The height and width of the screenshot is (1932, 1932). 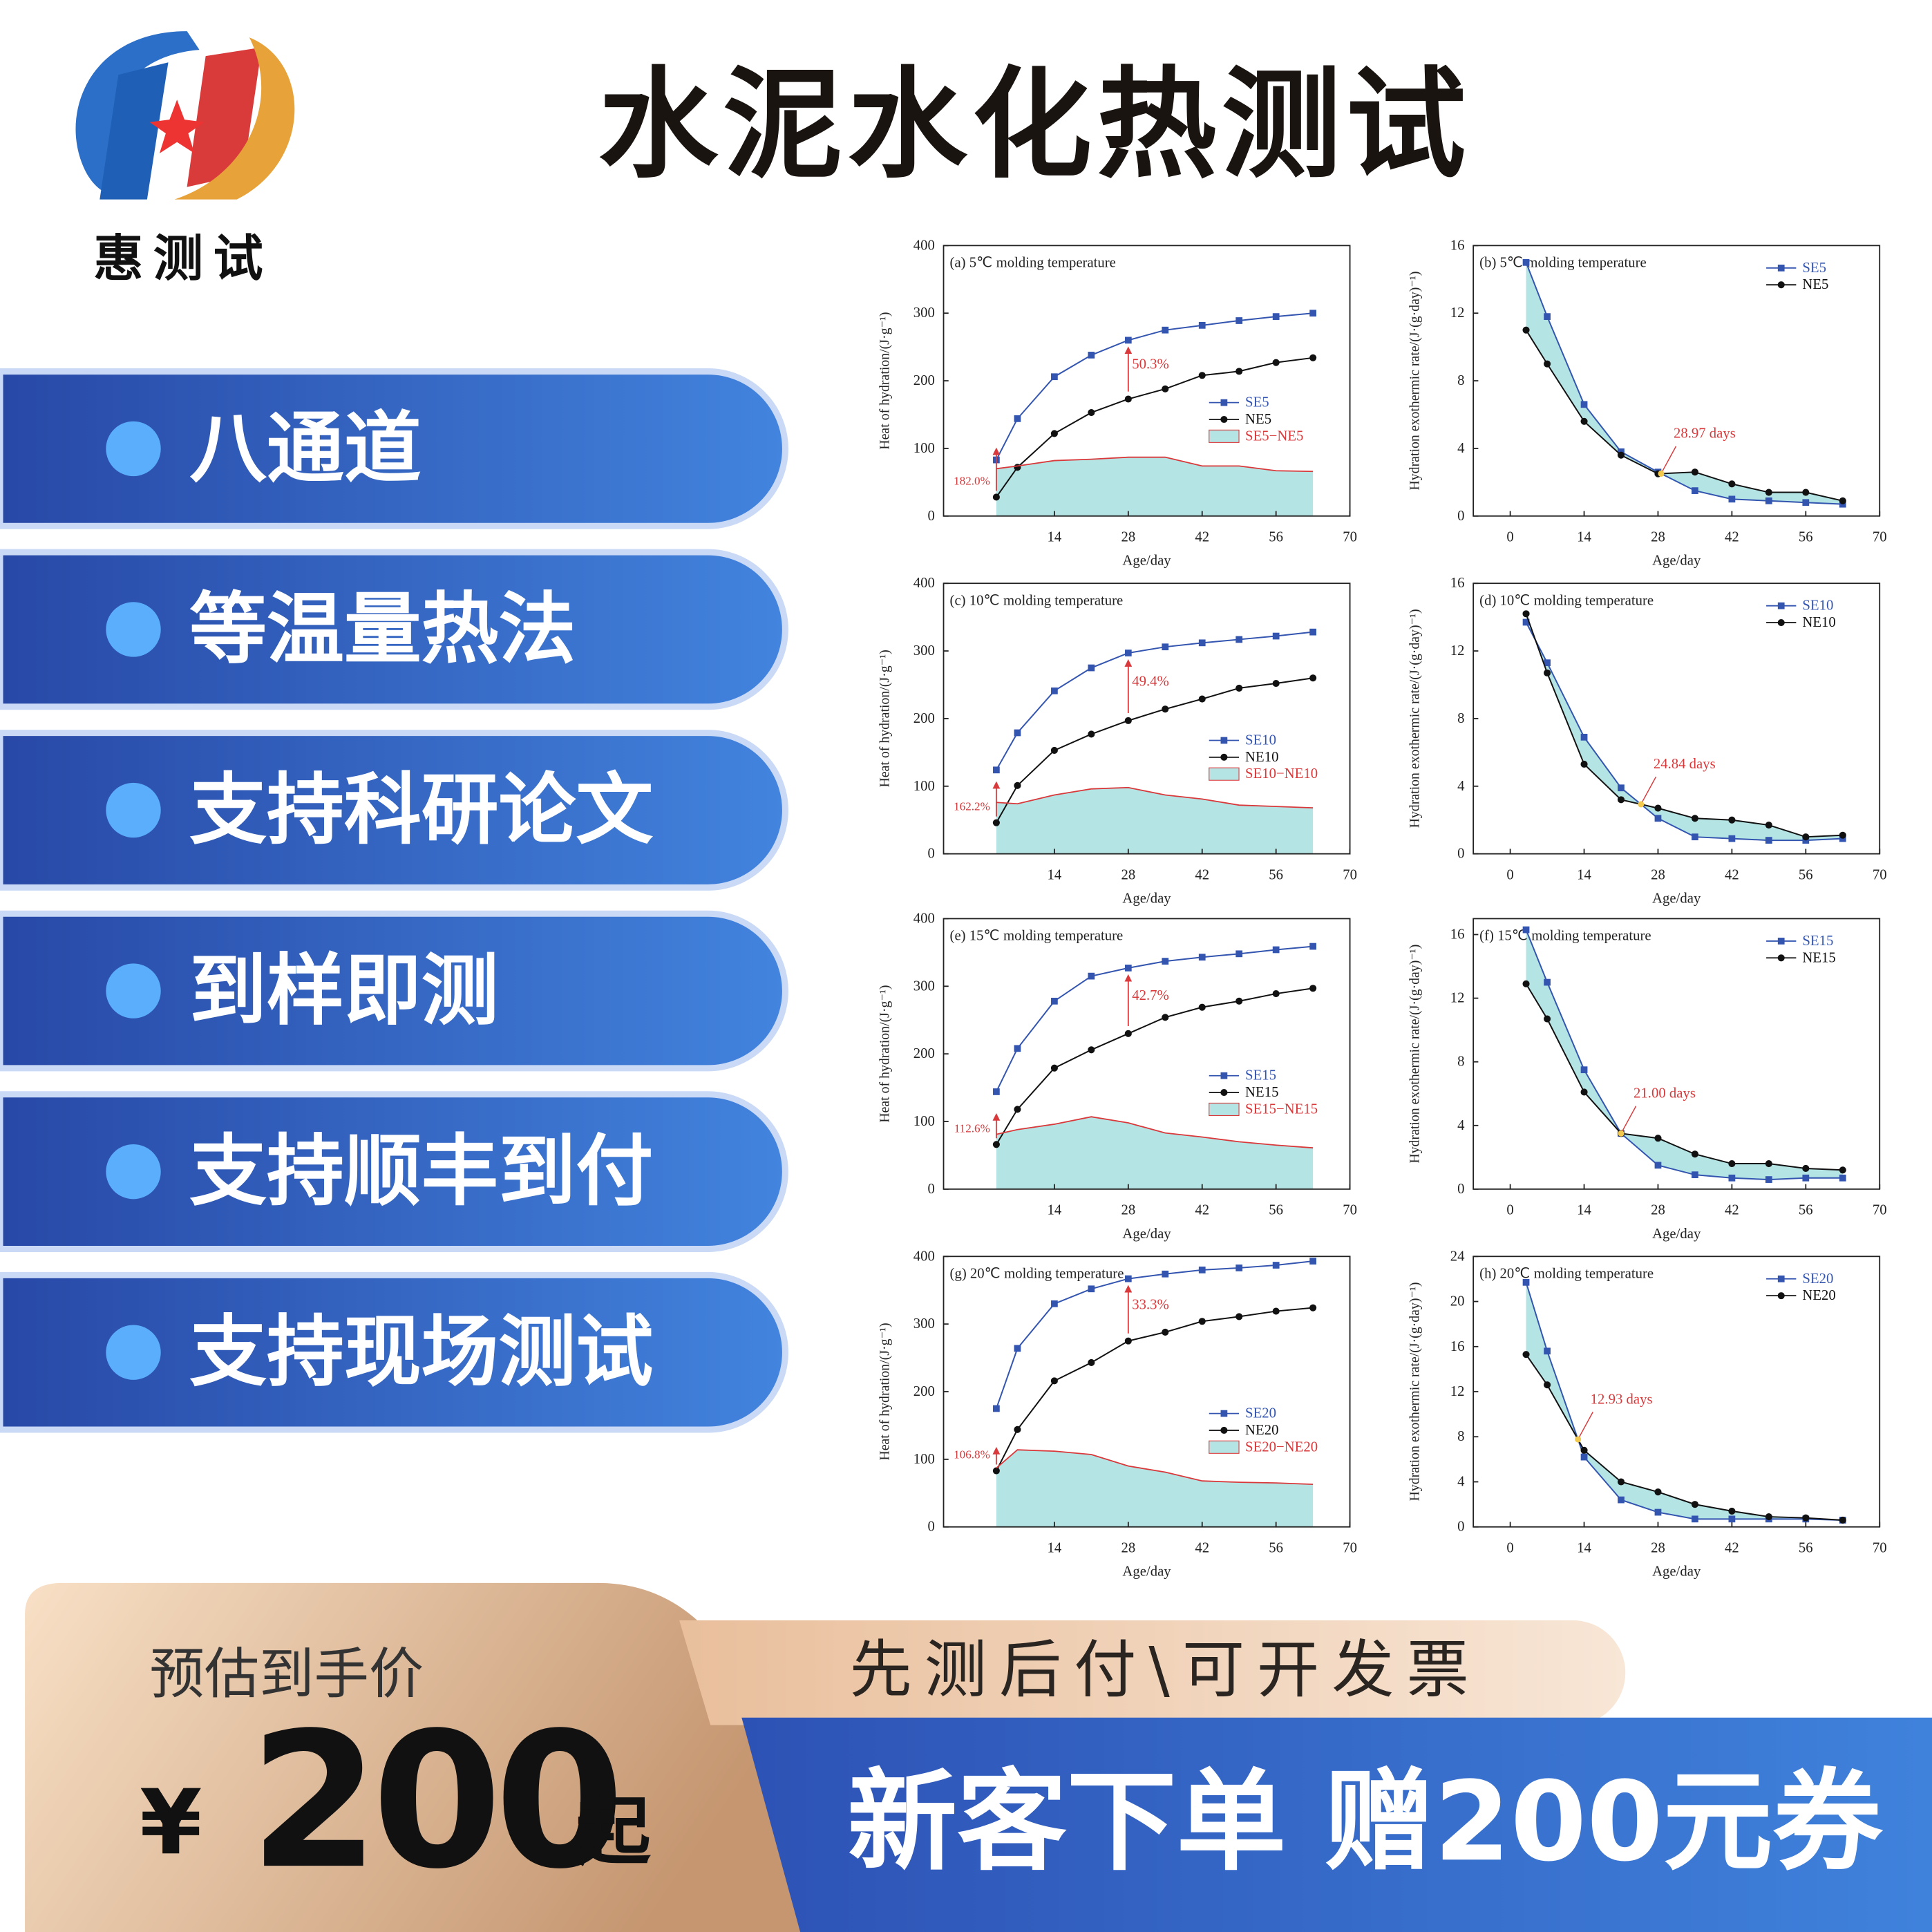 I want to click on logo-star, so click(x=177, y=126).